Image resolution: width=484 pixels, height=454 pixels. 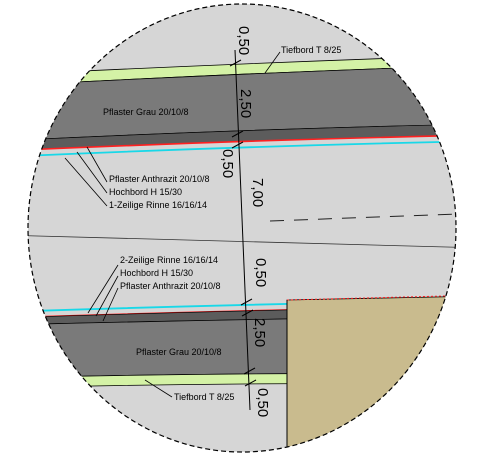 I want to click on plot-area, so click(x=371, y=373).